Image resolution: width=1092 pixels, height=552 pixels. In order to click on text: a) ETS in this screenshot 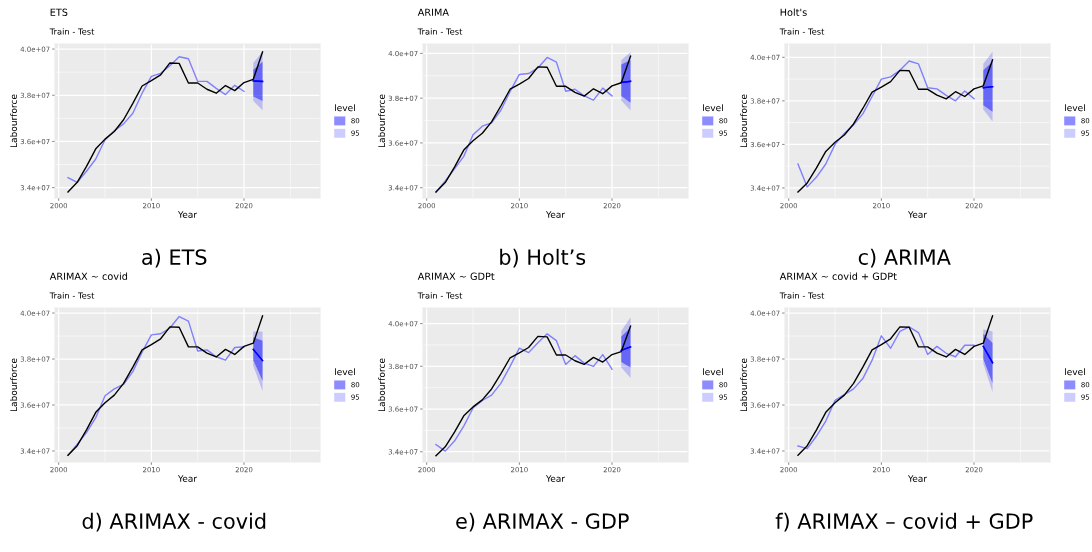, I will do `click(174, 258)`.